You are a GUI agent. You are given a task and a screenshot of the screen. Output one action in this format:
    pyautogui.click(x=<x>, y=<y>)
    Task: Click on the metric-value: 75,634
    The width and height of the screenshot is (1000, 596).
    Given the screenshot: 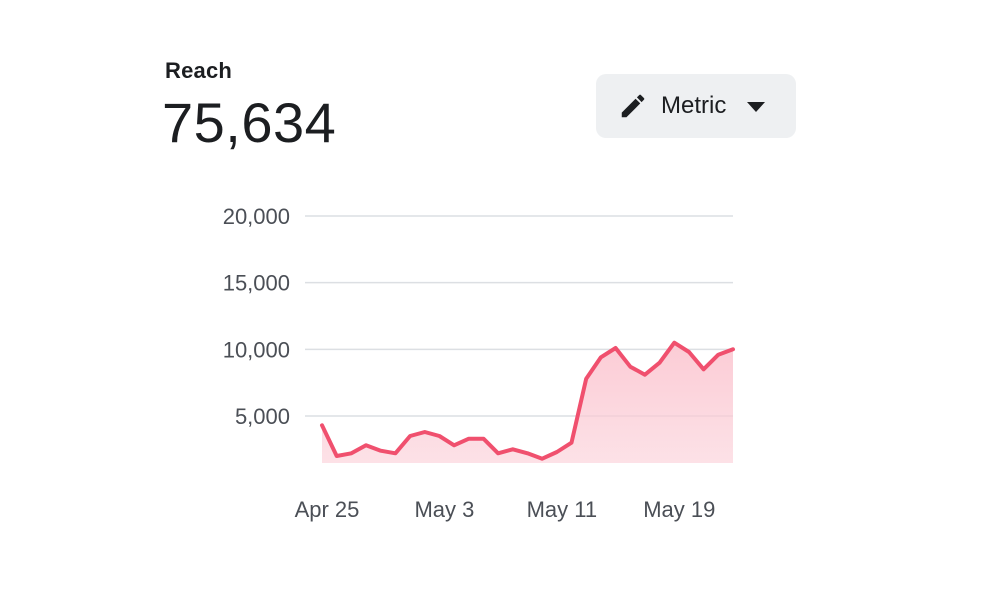 What is the action you would take?
    pyautogui.click(x=249, y=122)
    